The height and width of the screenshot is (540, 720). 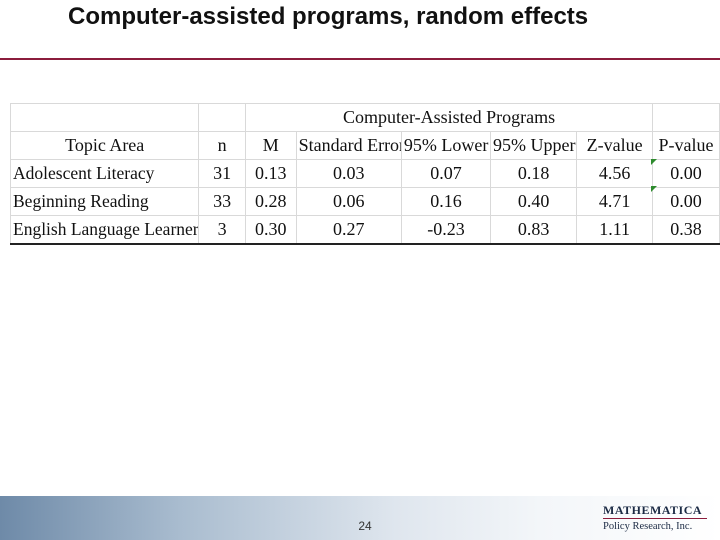 What do you see at coordinates (615, 173) in the screenshot?
I see `z-value-cell: 4.56` at bounding box center [615, 173].